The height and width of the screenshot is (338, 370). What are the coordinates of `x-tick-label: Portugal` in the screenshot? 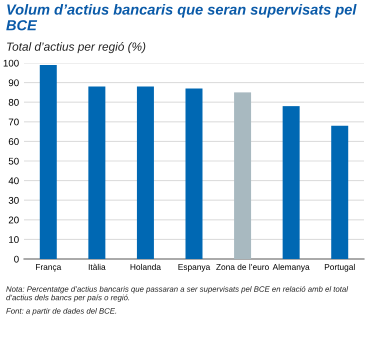 It's located at (339, 268).